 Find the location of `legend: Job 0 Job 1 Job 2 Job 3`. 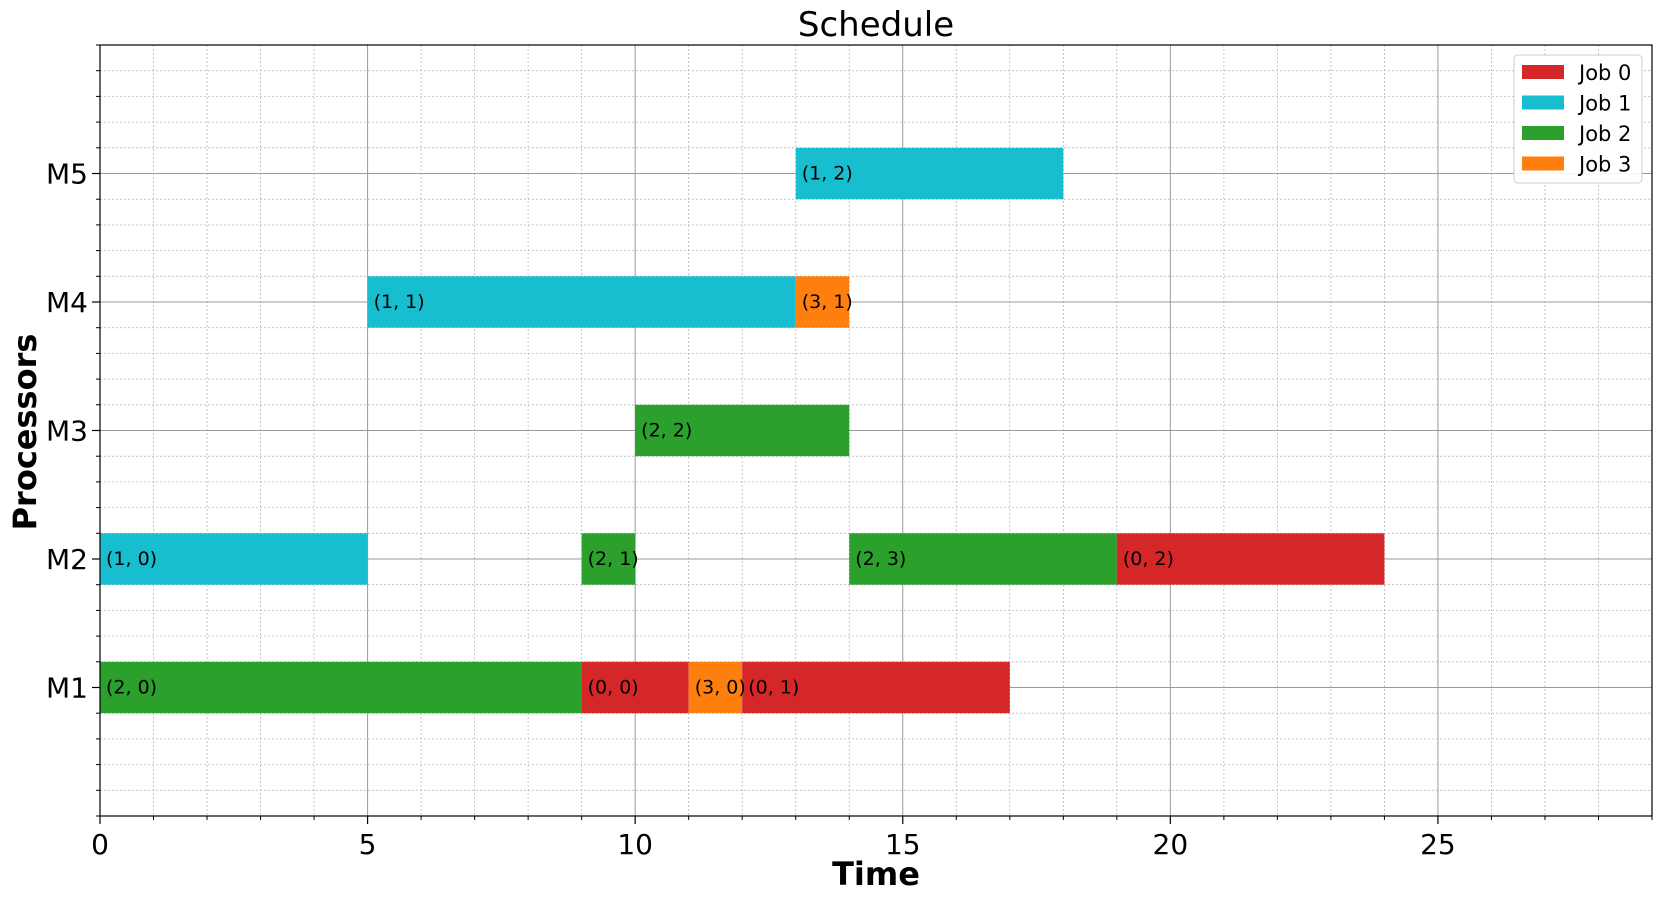

legend: Job 0 Job 1 Job 2 Job 3 is located at coordinates (1578, 119).